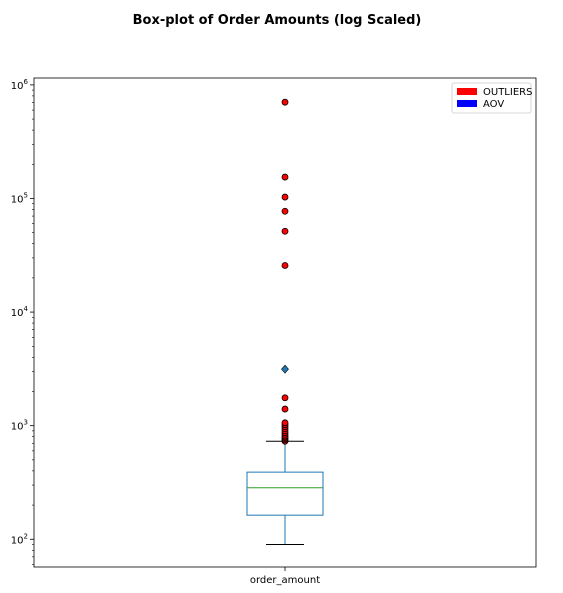 The width and height of the screenshot is (563, 593). Describe the element at coordinates (285, 369) in the screenshot. I see `aov-marker` at that location.